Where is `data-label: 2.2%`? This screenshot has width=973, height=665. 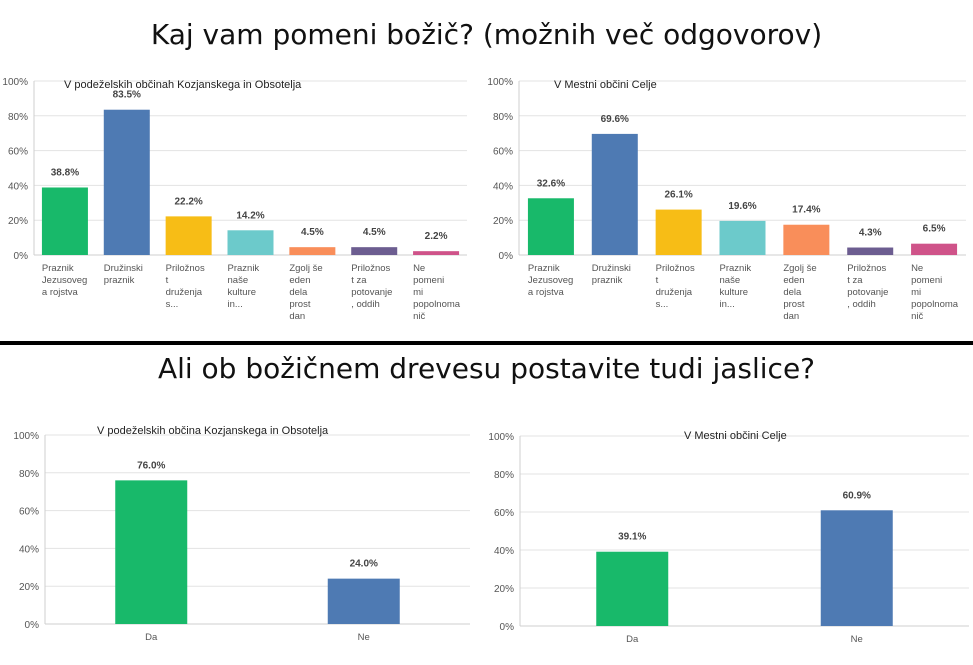
data-label: 2.2% is located at coordinates (436, 236).